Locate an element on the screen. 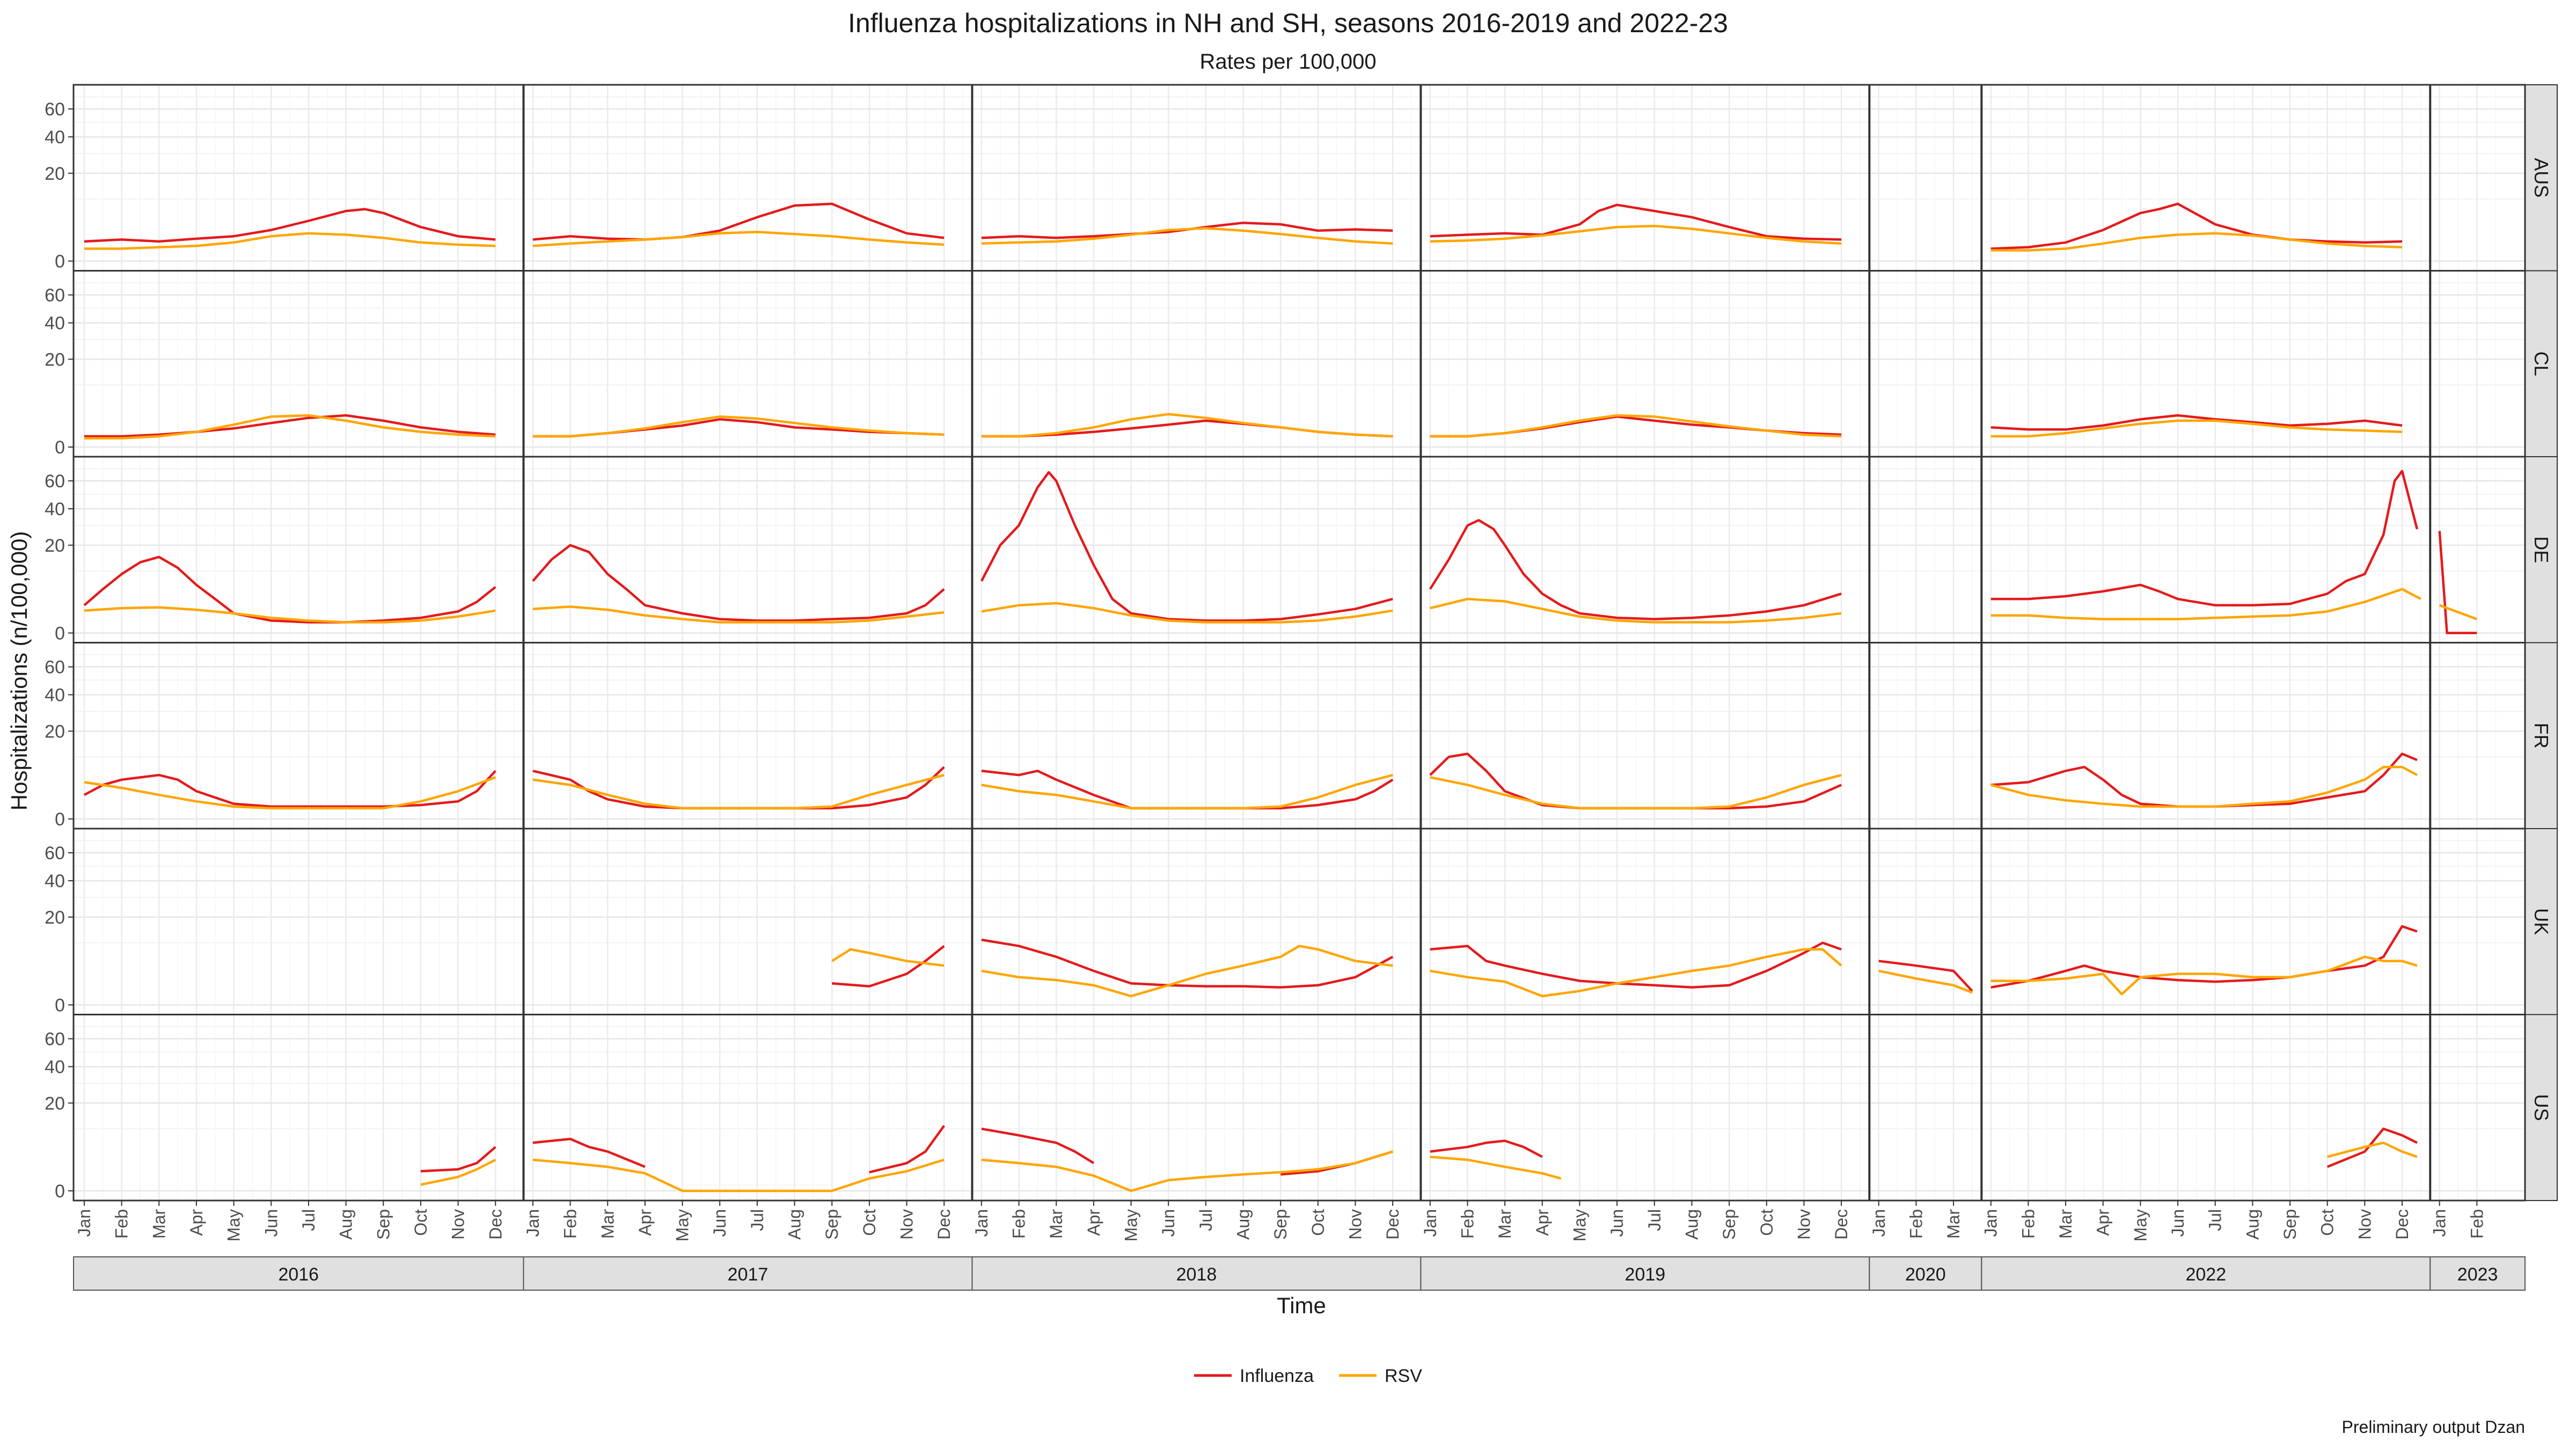  year-strip-label: 2019 is located at coordinates (1645, 1274).